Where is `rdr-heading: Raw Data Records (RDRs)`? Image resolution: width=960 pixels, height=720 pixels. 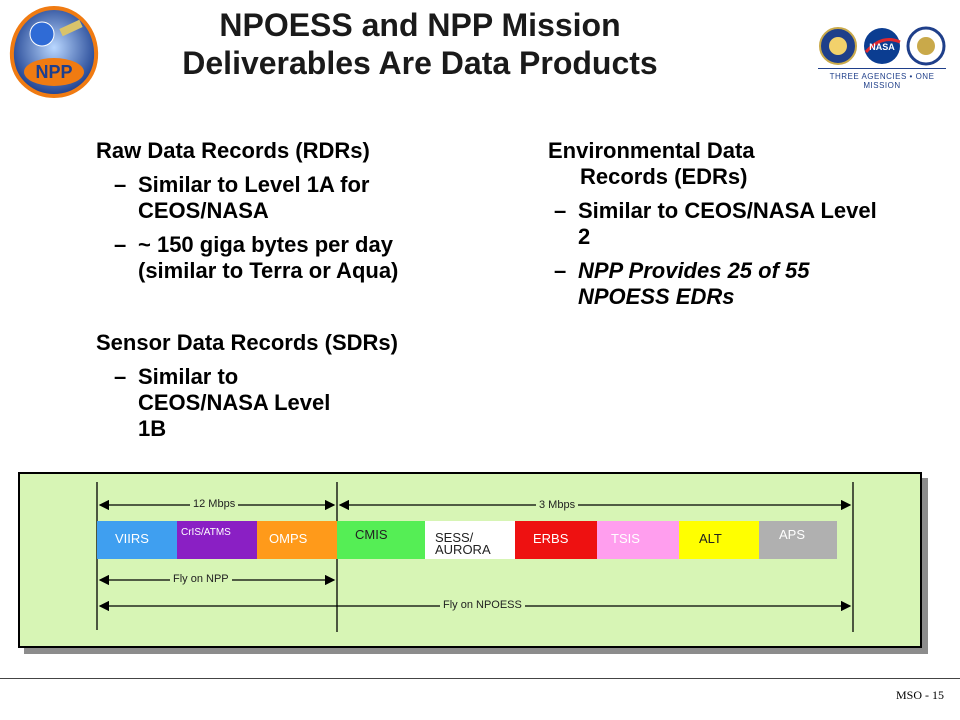 rdr-heading: Raw Data Records (RDRs) is located at coordinates (233, 150).